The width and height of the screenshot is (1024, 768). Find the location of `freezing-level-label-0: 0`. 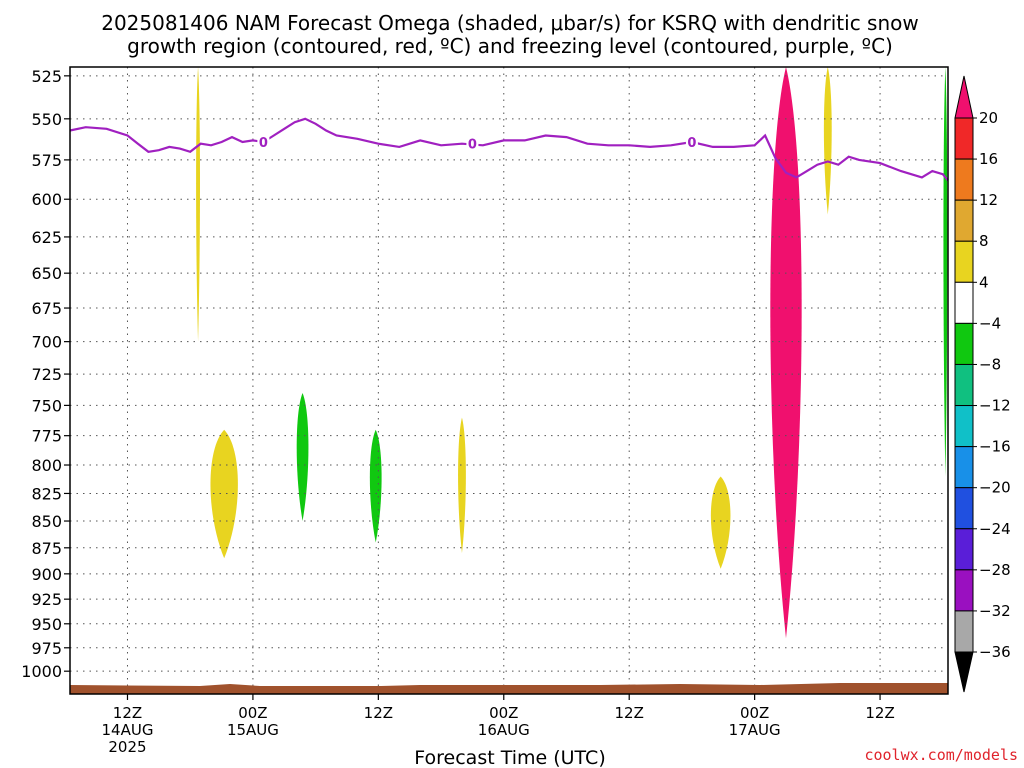

freezing-level-label-0: 0 is located at coordinates (263, 143).